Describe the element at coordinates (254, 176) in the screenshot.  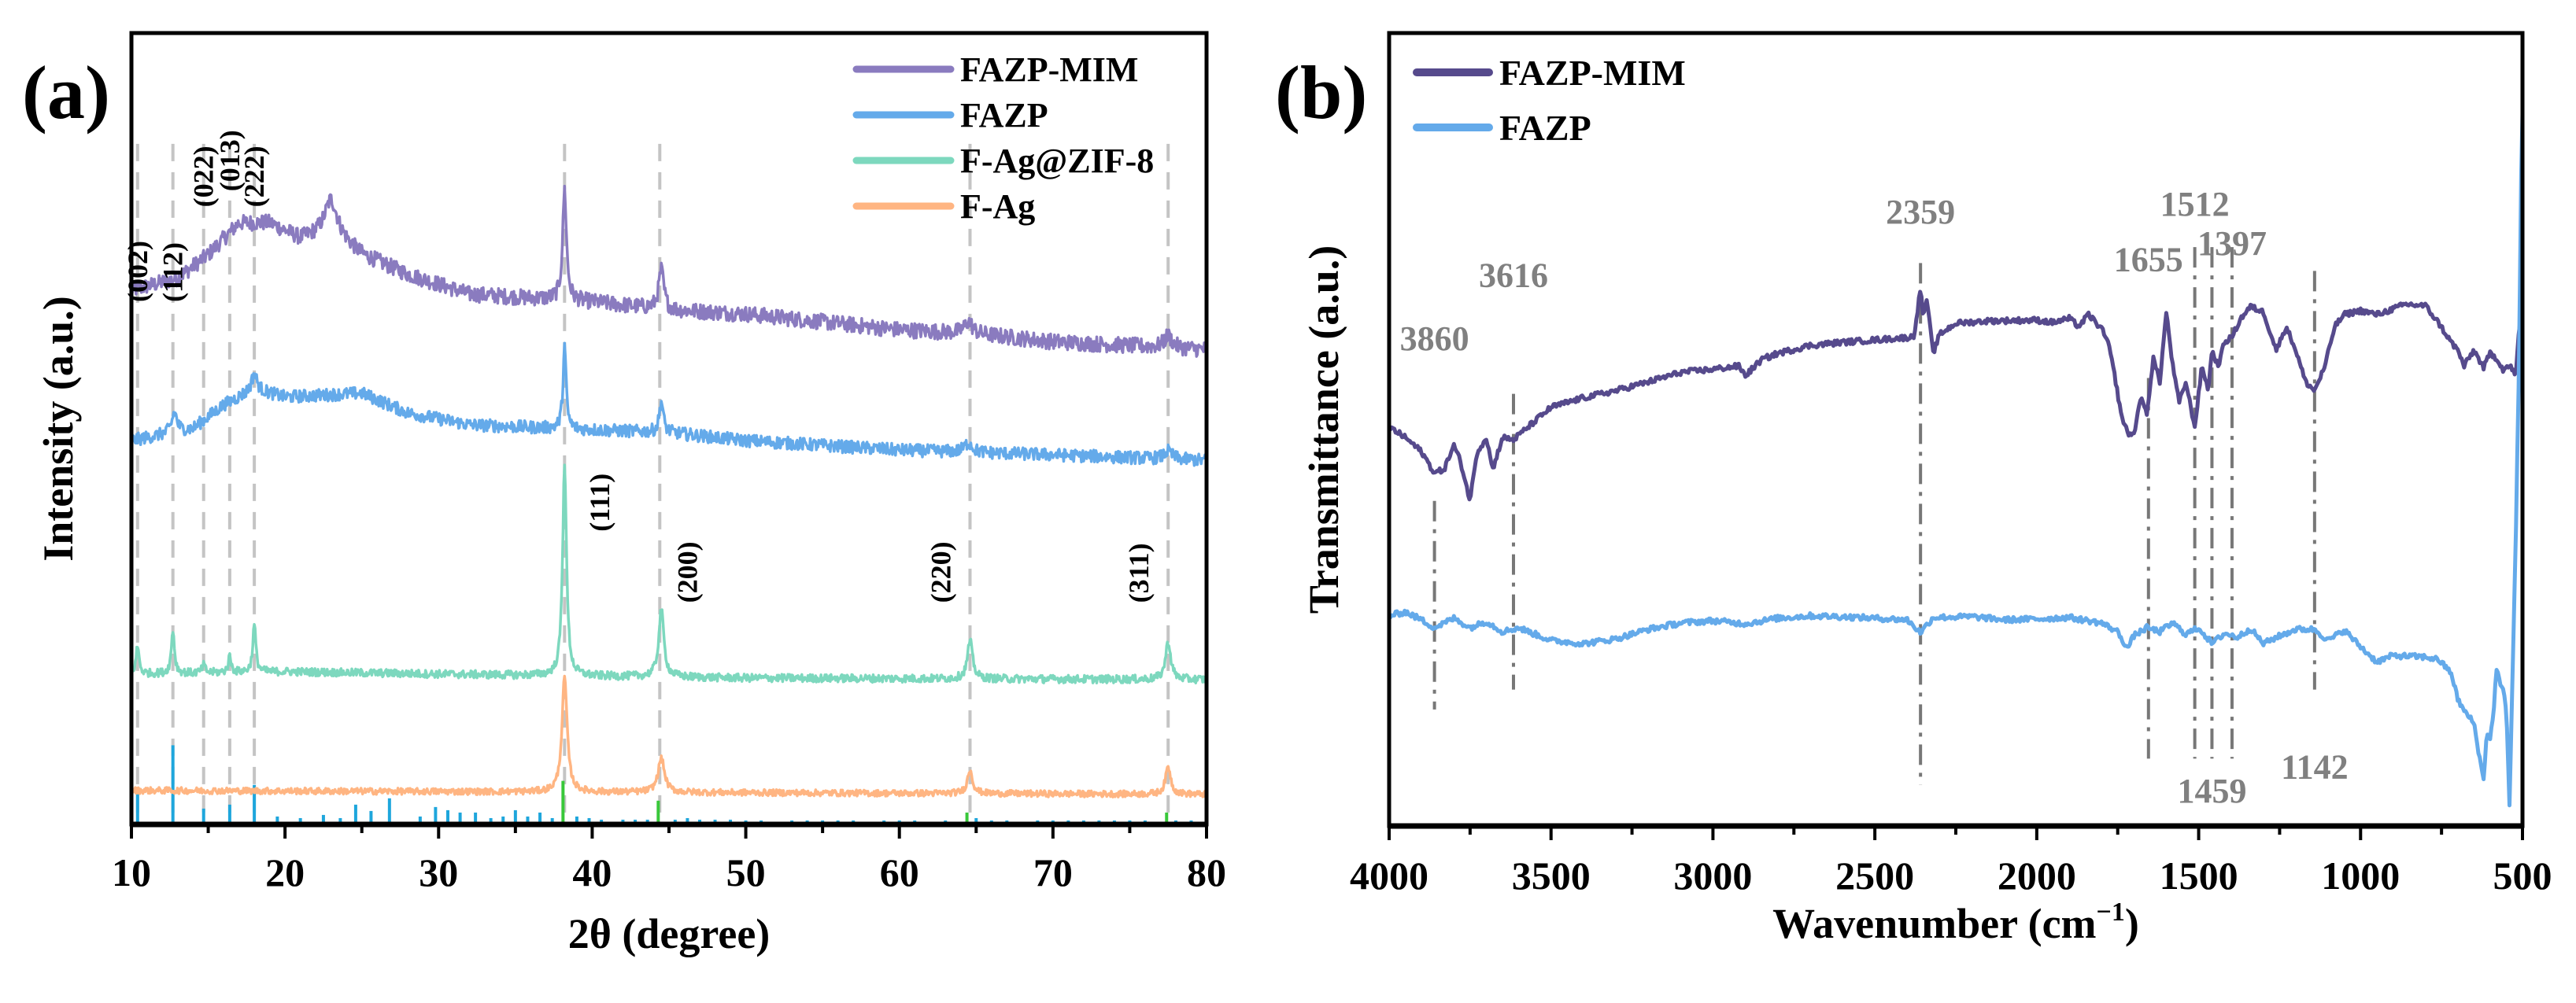
I see `miller-index-label: (222)` at that location.